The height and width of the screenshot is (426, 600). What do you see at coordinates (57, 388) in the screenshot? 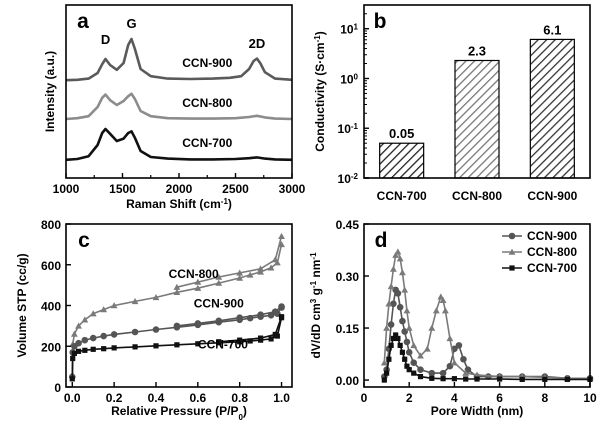
I see `y-tick-label: 0` at bounding box center [57, 388].